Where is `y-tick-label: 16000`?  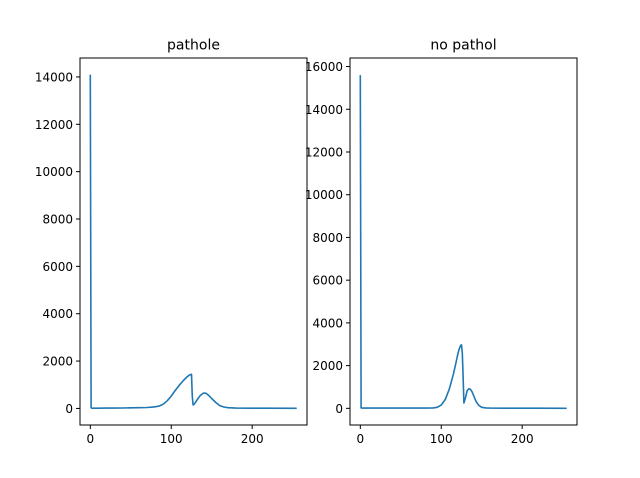
y-tick-label: 16000 is located at coordinates (324, 67).